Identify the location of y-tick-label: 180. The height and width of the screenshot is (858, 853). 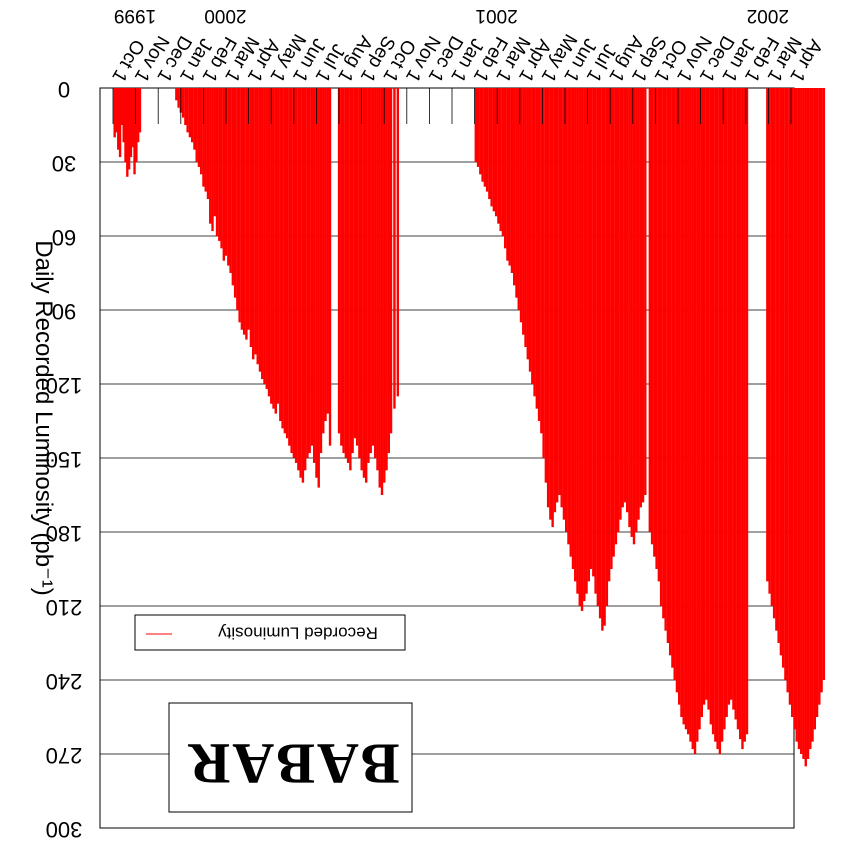
(64, 533).